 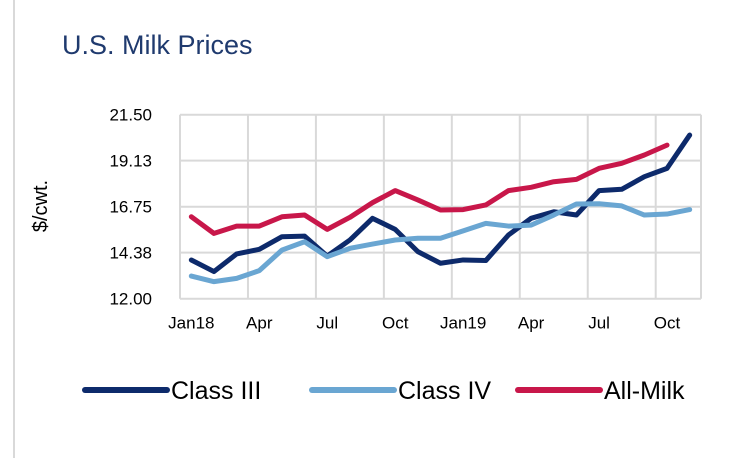 What do you see at coordinates (130, 161) in the screenshot?
I see `y-tick-label: 19.13` at bounding box center [130, 161].